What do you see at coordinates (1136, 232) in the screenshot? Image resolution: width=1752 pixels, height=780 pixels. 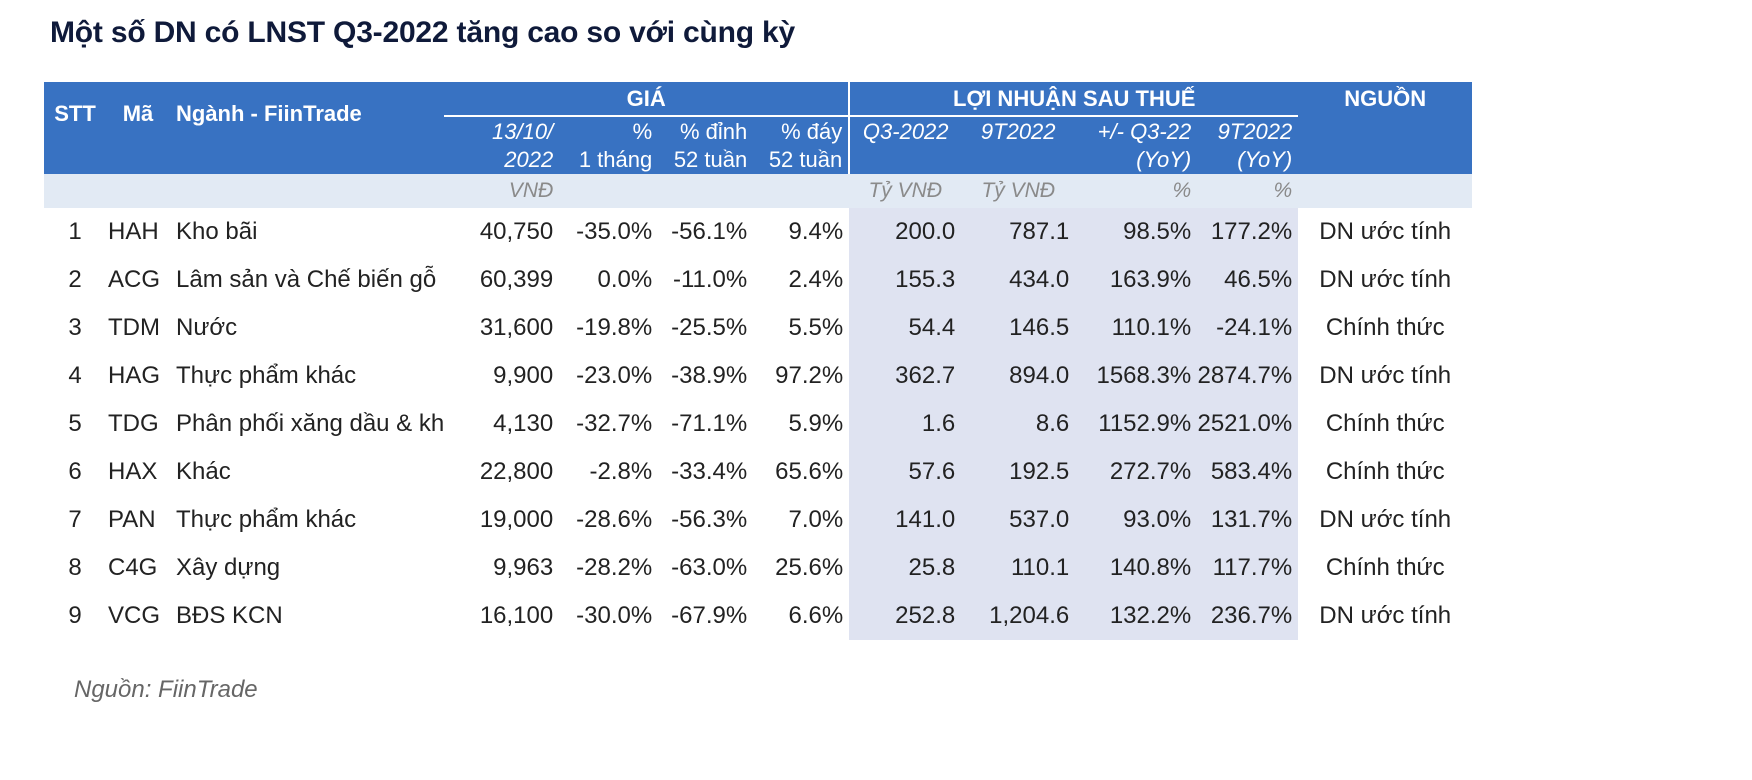 I see `row-yoy-q3: 98.5%` at bounding box center [1136, 232].